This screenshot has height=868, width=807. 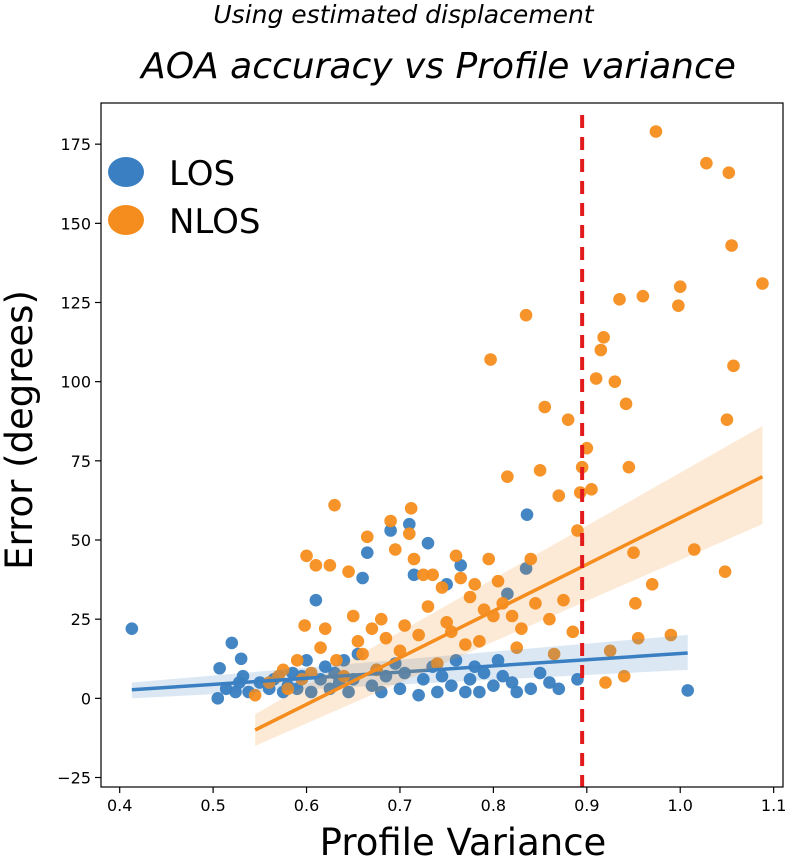 What do you see at coordinates (75, 144) in the screenshot?
I see `y-tick-label: 175` at bounding box center [75, 144].